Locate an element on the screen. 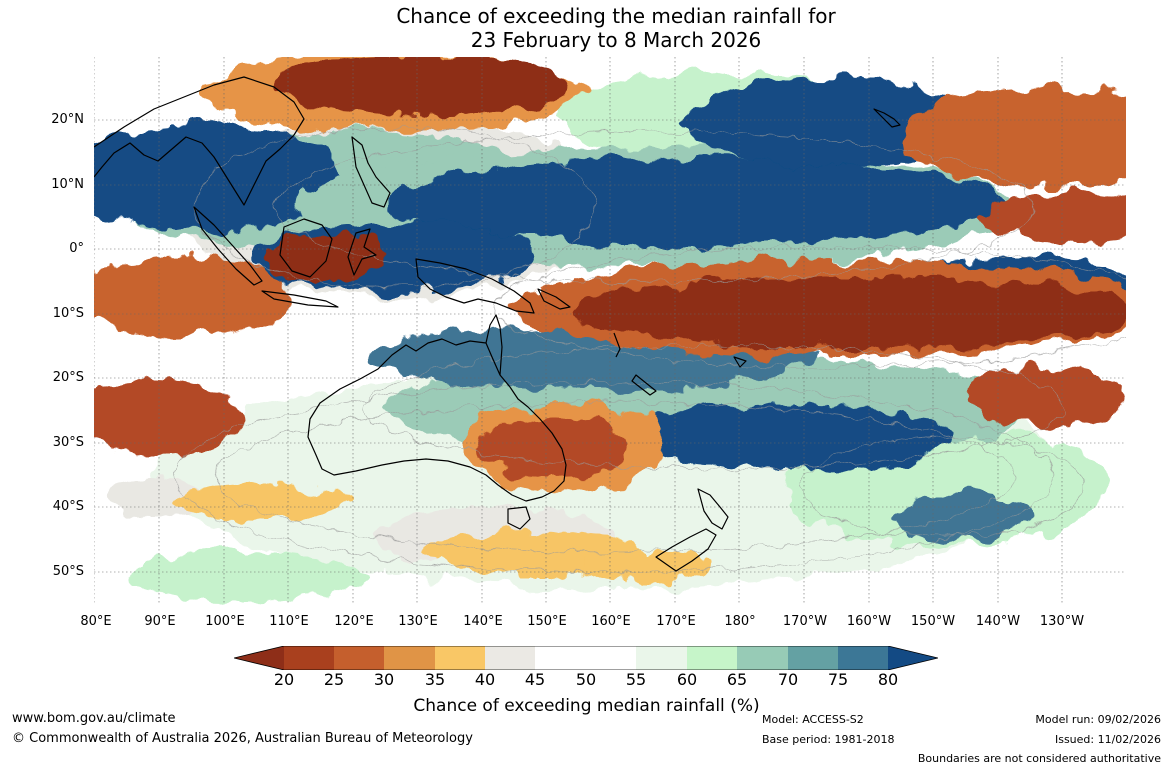 The height and width of the screenshot is (770, 1173). tasmania-coastline is located at coordinates (519, 518).